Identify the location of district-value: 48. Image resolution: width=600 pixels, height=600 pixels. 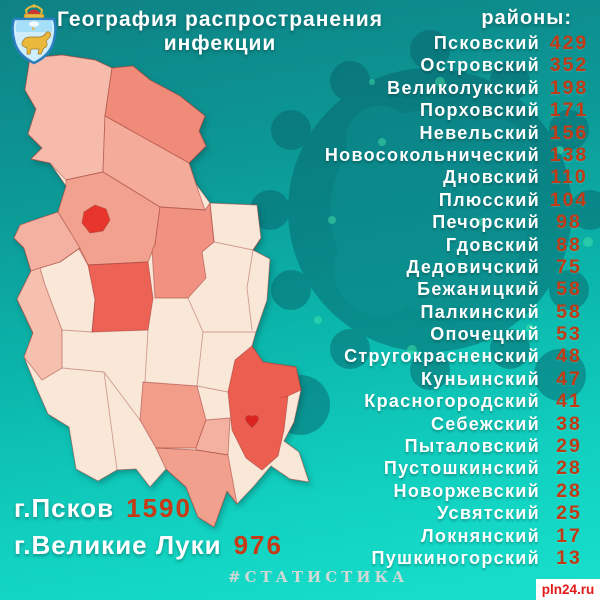
(569, 356).